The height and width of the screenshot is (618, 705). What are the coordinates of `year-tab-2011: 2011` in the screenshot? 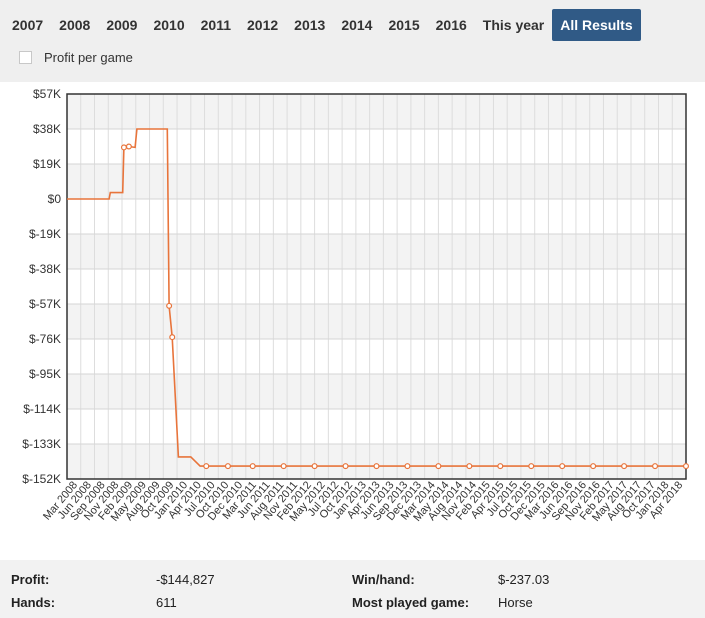 It's located at (215, 25).